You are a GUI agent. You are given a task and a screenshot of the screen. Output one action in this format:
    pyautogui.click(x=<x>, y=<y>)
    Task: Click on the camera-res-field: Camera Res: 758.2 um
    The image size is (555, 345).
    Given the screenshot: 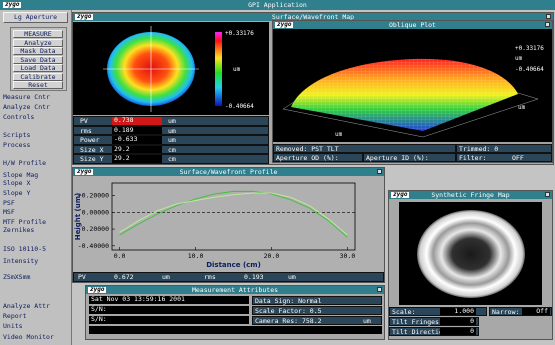 What is the action you would take?
    pyautogui.click(x=317, y=320)
    